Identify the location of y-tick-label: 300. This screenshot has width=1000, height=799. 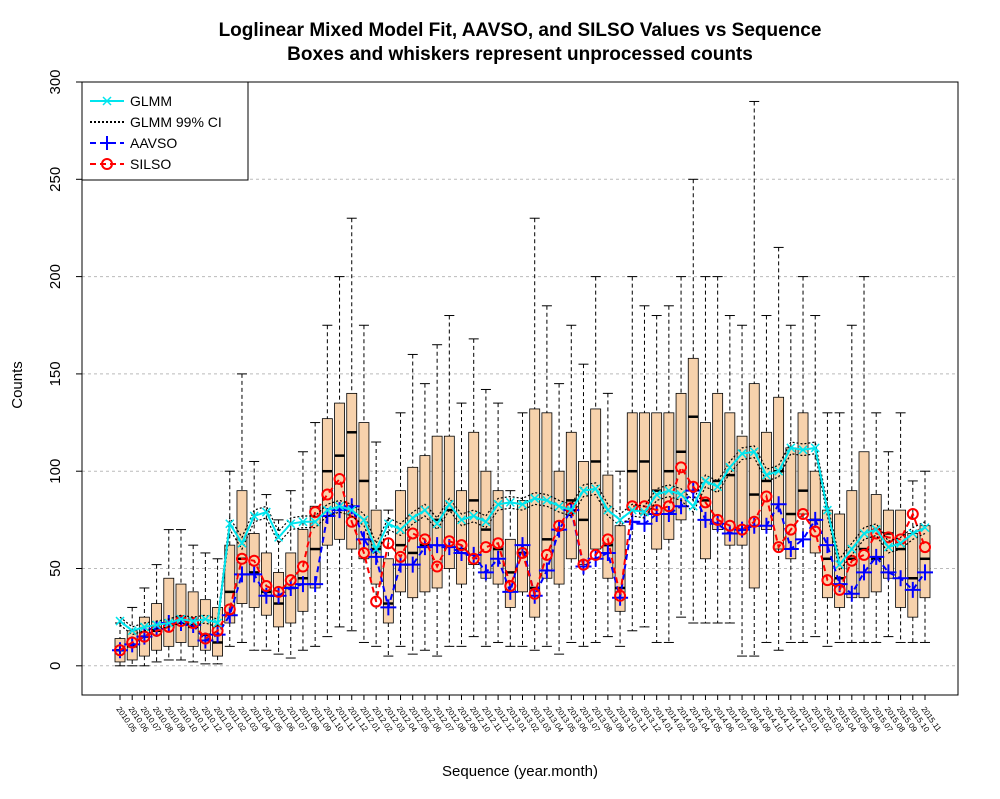
(55, 81).